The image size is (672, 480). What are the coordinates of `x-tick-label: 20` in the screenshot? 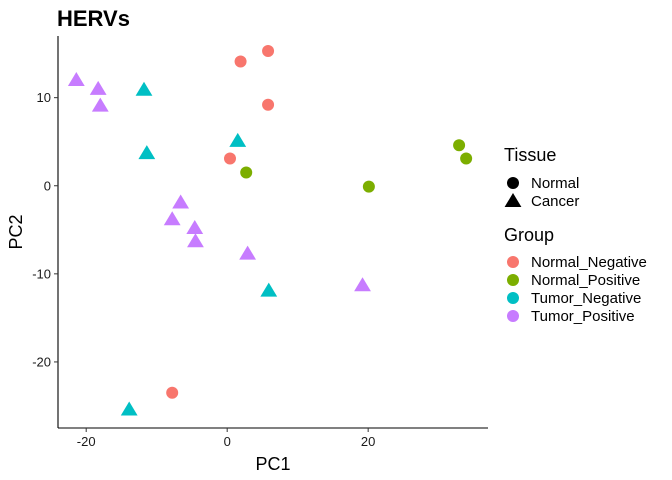 It's located at (368, 441).